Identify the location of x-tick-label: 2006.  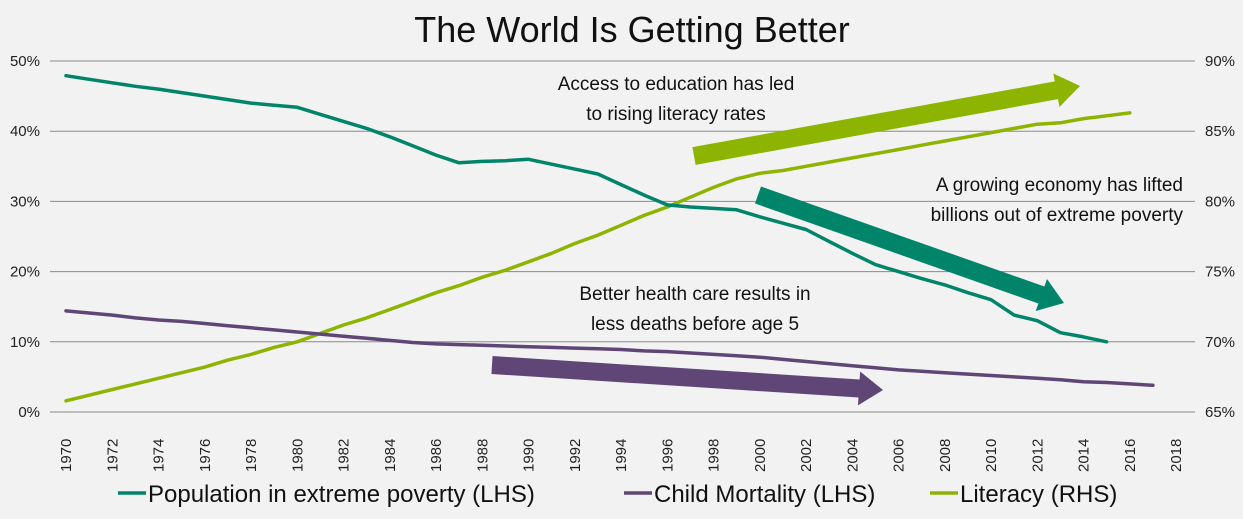
(899, 455).